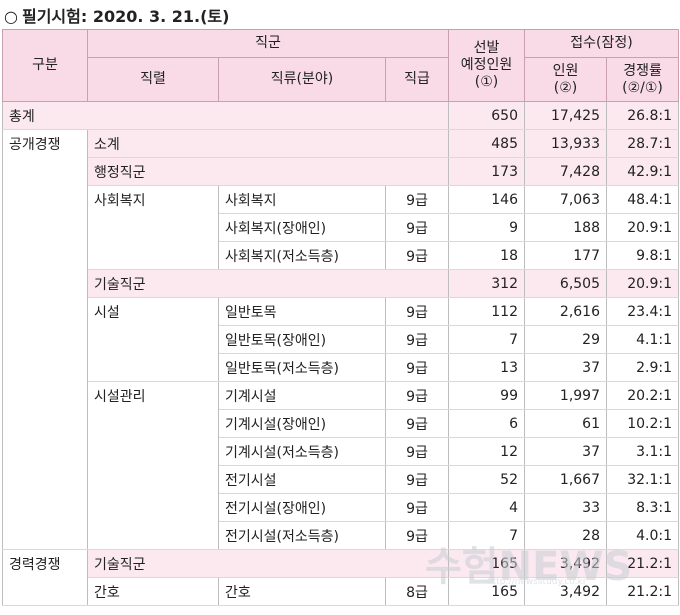 This screenshot has width=680, height=615. I want to click on cell-jikryu: 전기시설(장애인), so click(302, 507).